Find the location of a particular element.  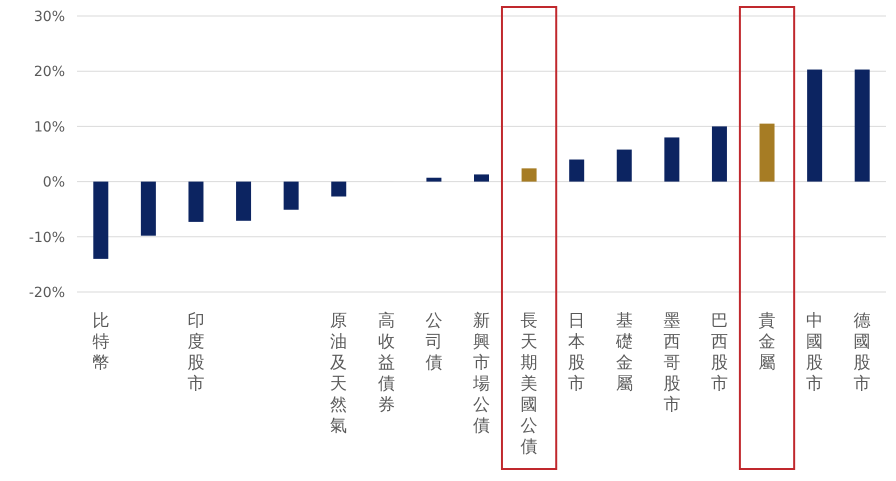

y-tick-label: 10% is located at coordinates (49, 127).